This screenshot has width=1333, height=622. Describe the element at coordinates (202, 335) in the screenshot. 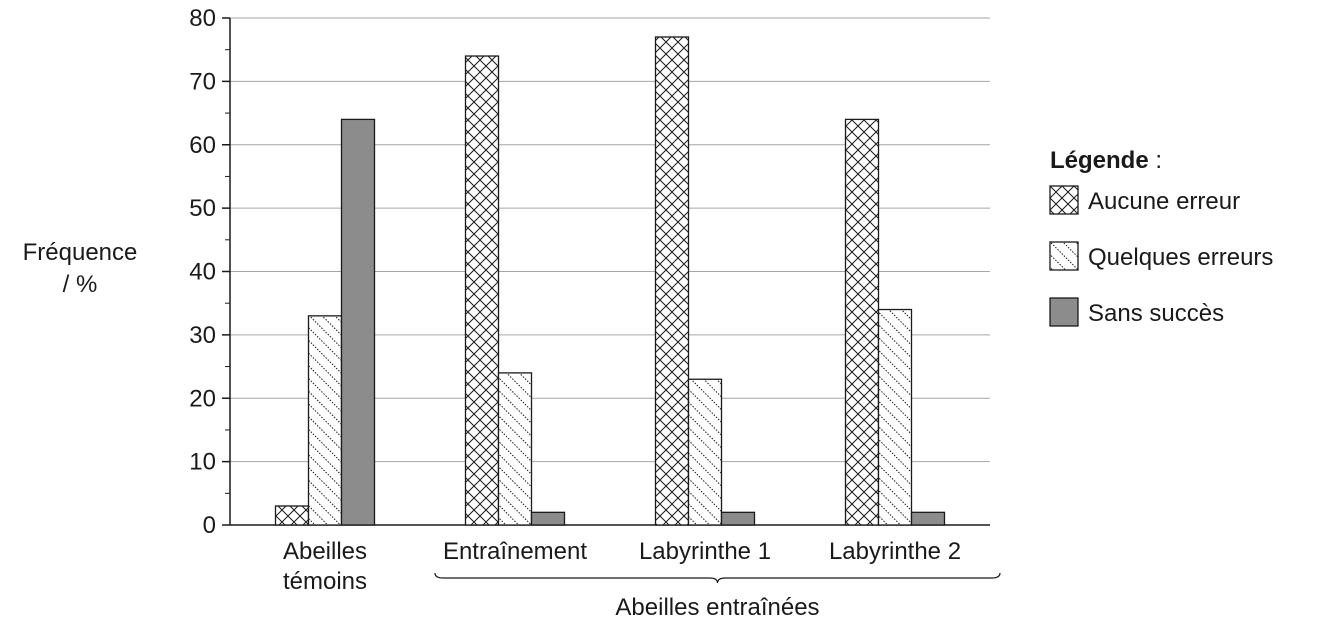

I see `y-tick-label: 30` at that location.